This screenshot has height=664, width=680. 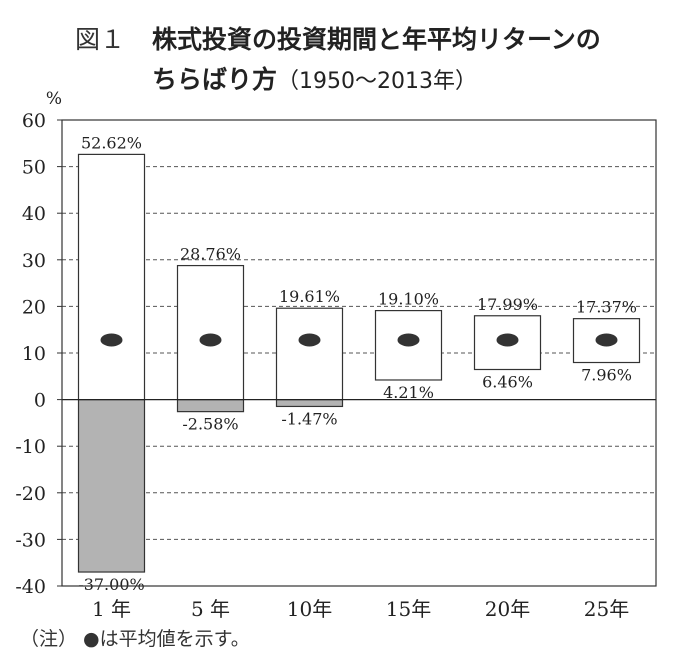 I want to click on y-tick-label: -30, so click(x=30, y=540).